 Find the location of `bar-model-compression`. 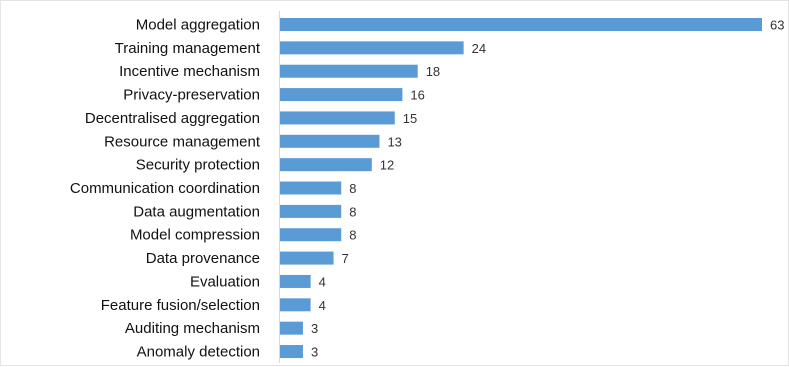

bar-model-compression is located at coordinates (311, 235).